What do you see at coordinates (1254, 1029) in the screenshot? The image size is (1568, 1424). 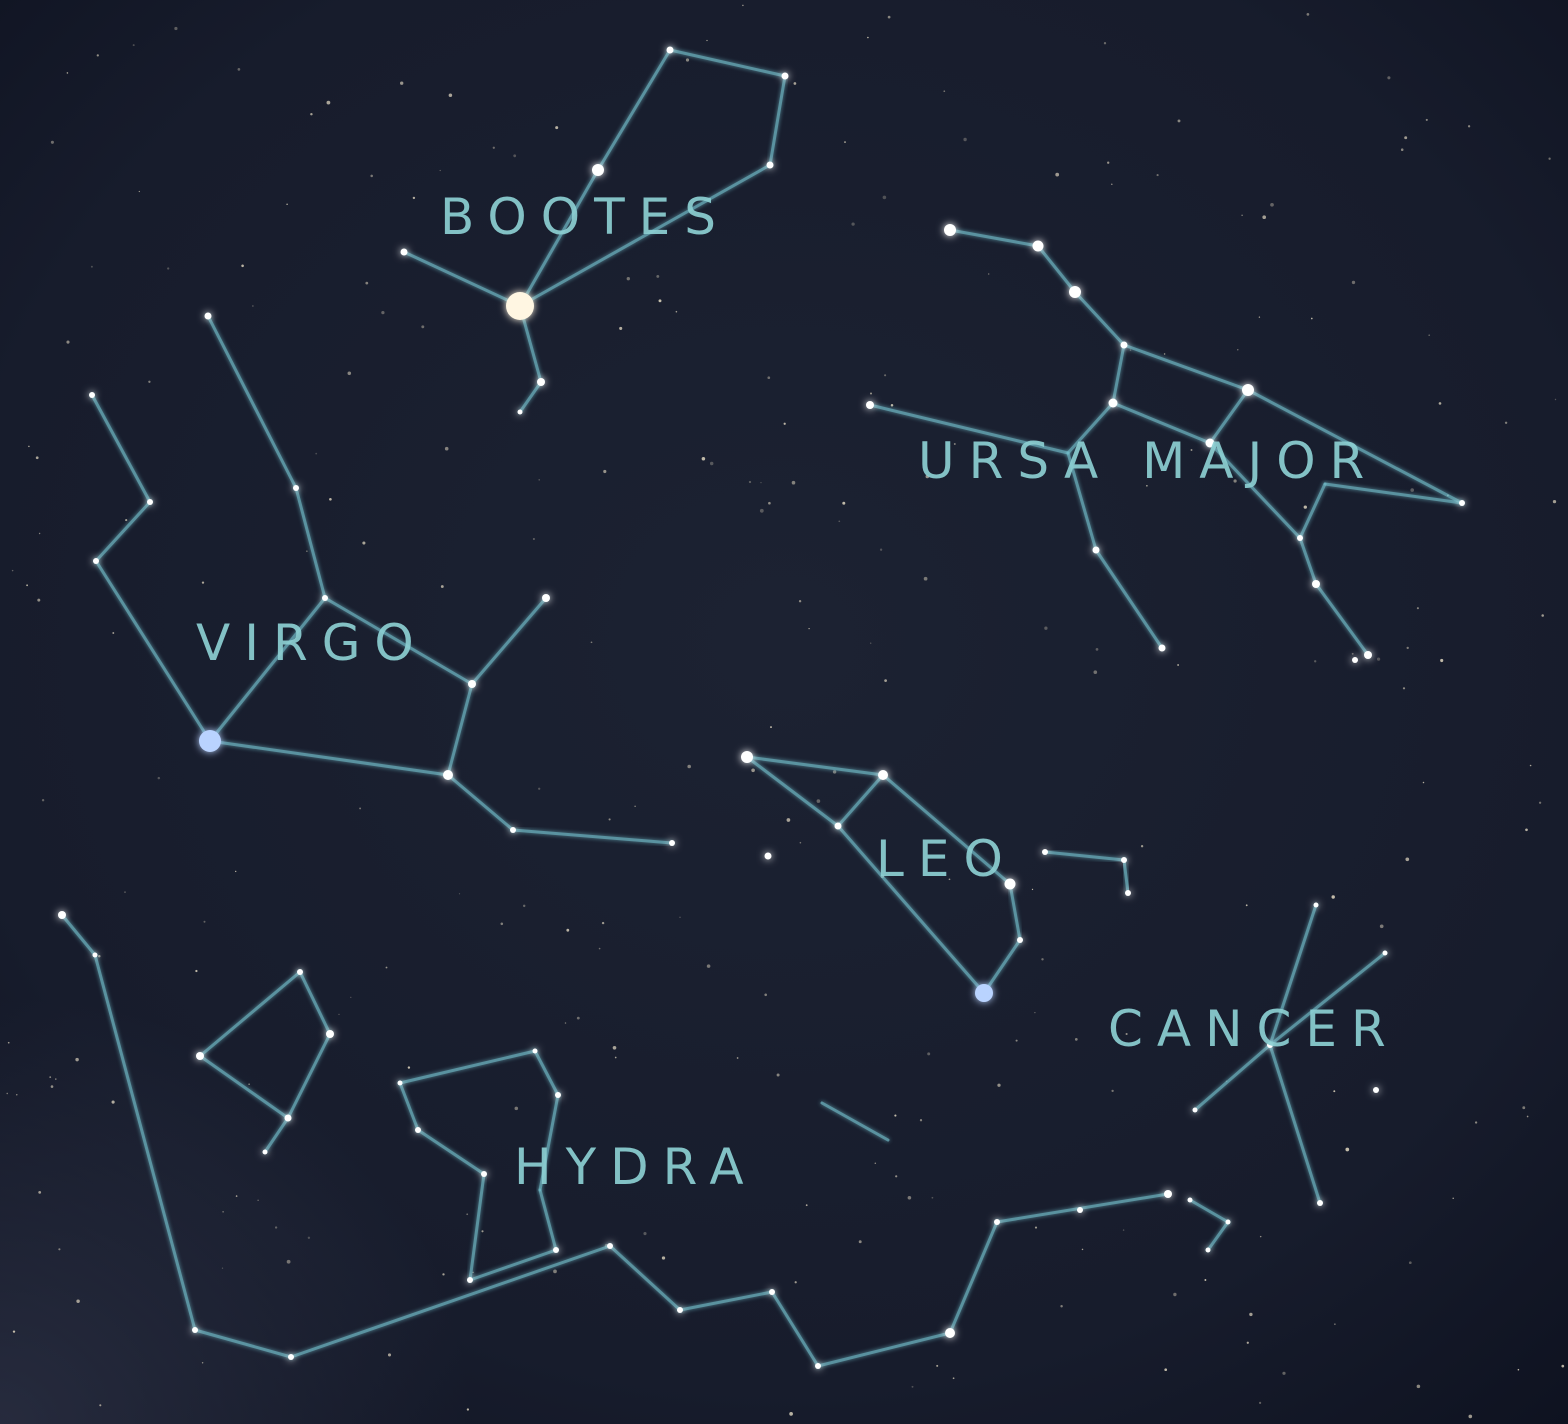 I see `constellation-label-cancer: CANCER` at bounding box center [1254, 1029].